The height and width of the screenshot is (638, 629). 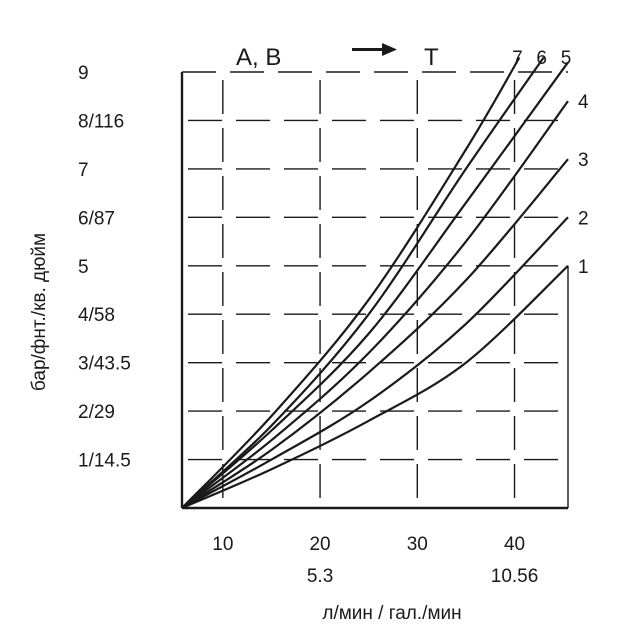 What do you see at coordinates (550, 163) in the screenshot?
I see `series-labels: 1 2 3 4 567` at bounding box center [550, 163].